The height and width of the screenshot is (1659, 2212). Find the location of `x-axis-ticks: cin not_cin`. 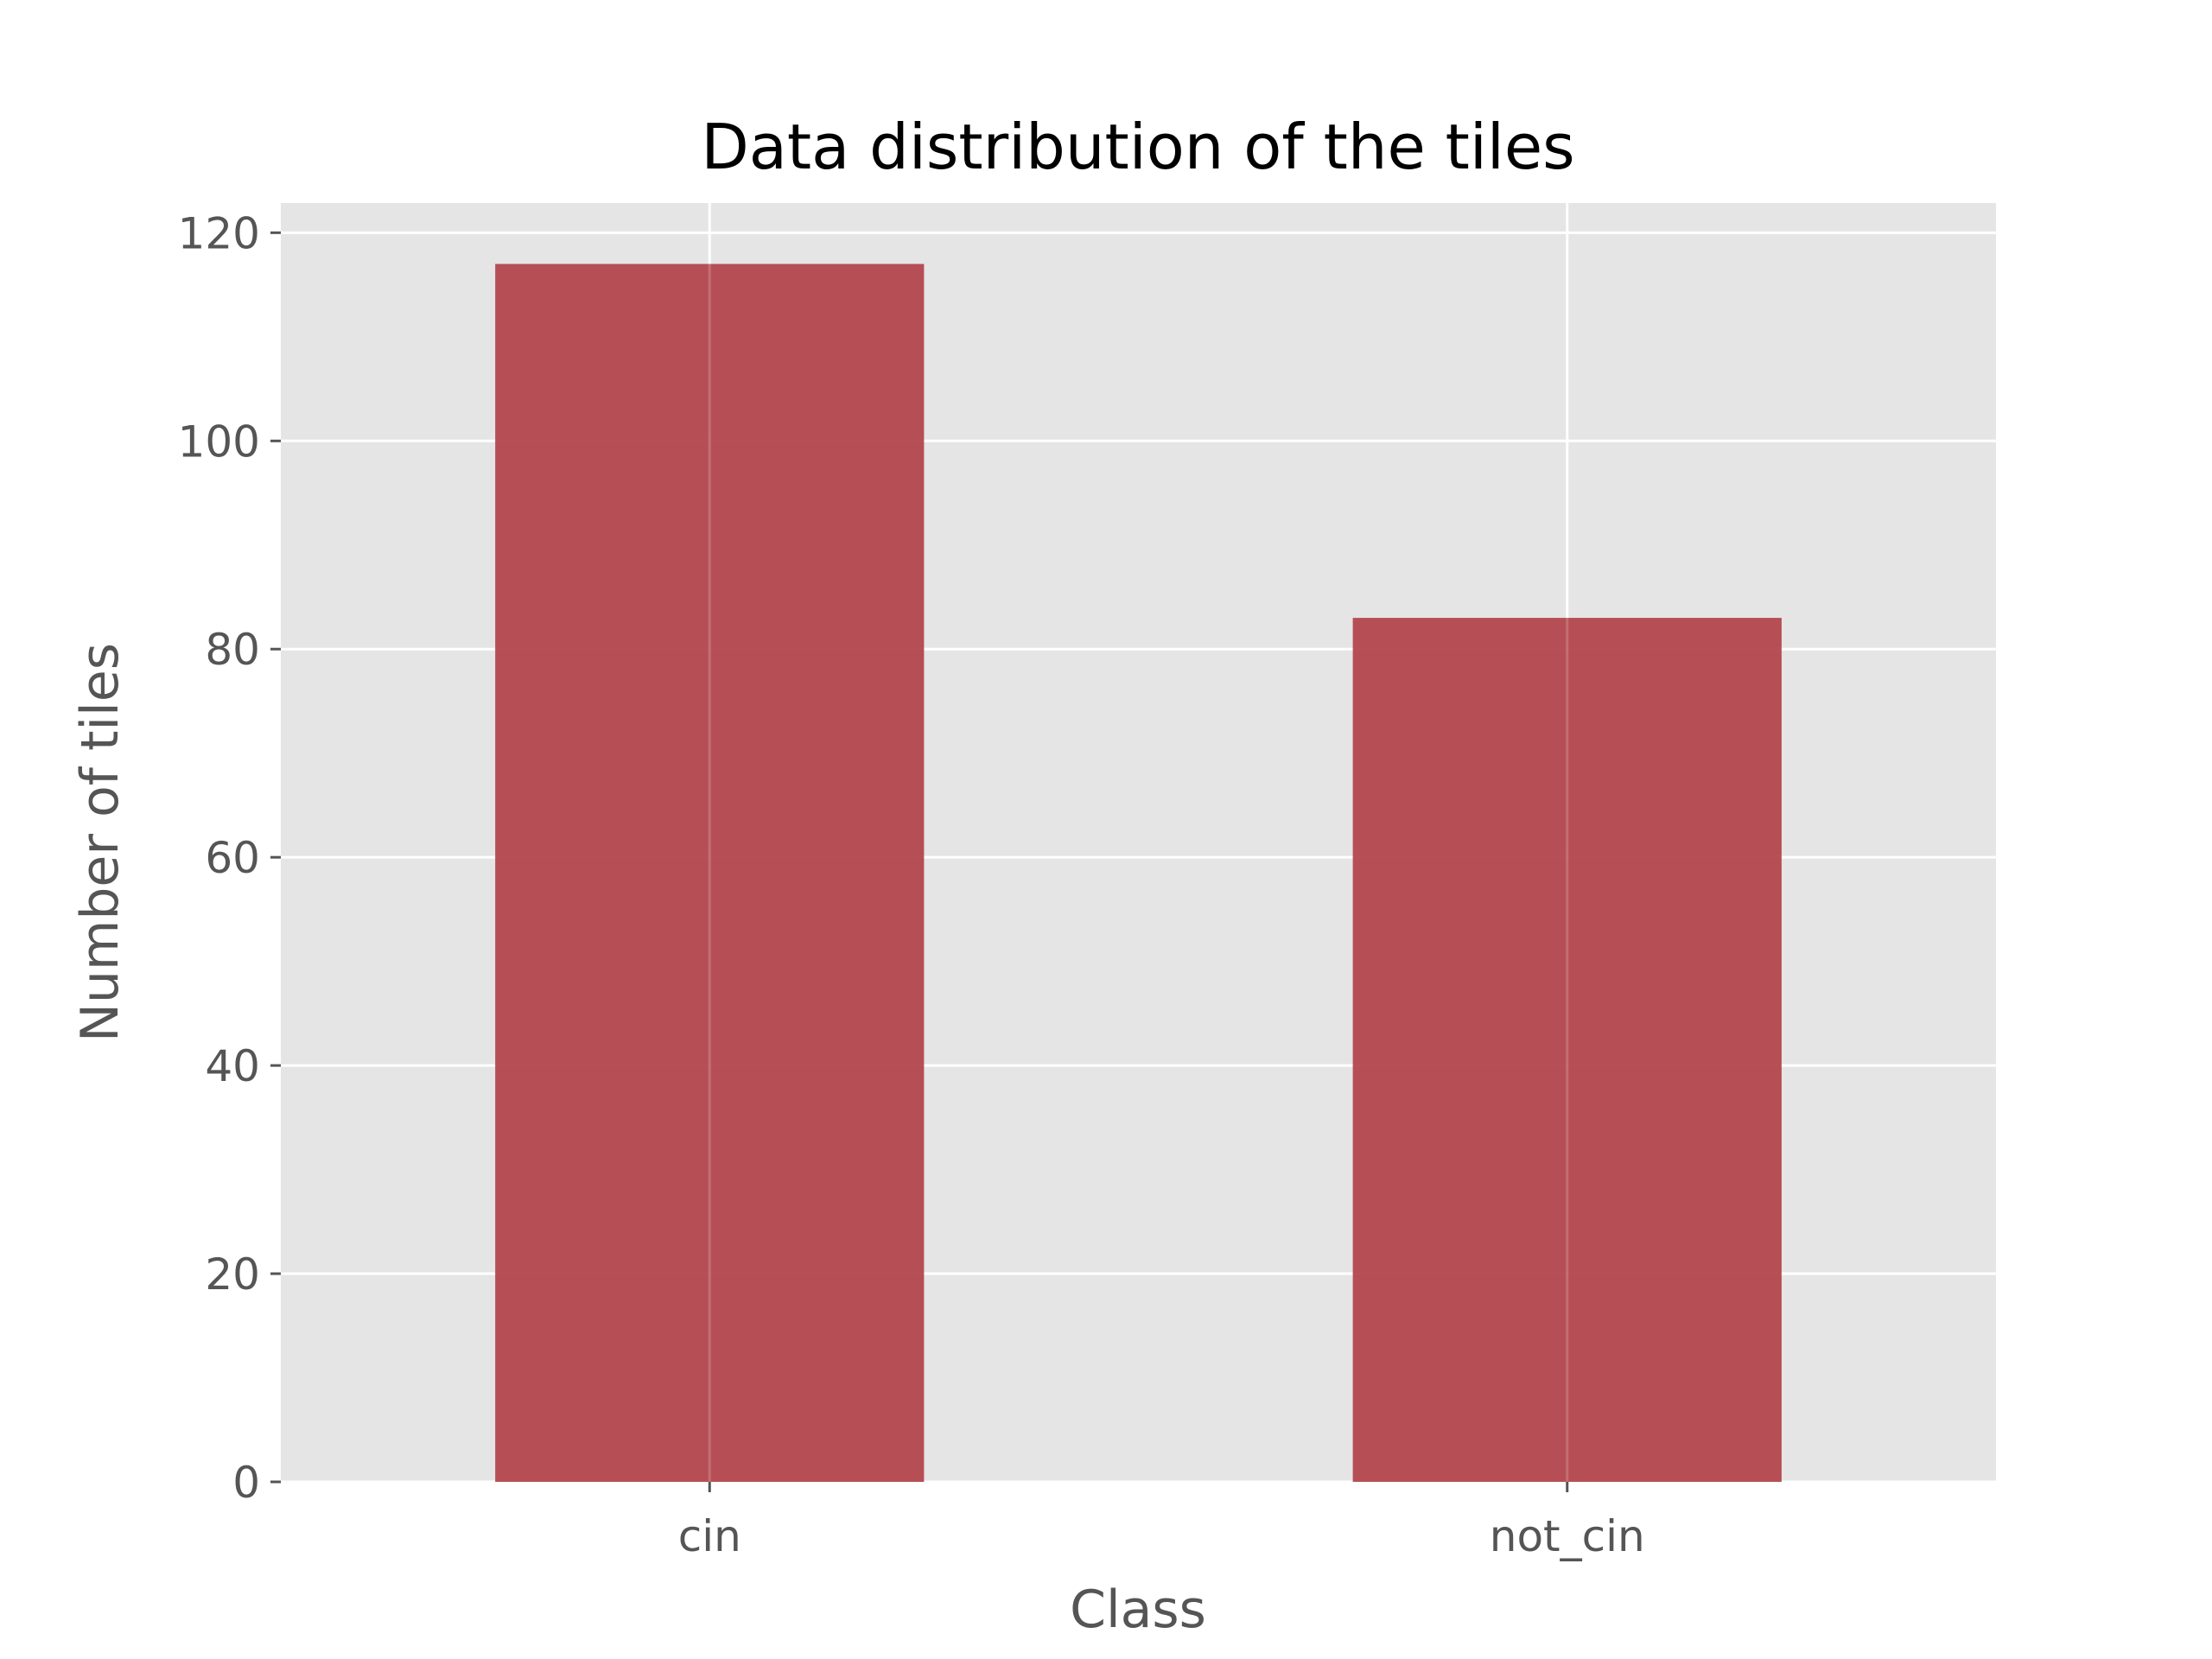

x-axis-ticks: cin not_cin is located at coordinates (1161, 1521).